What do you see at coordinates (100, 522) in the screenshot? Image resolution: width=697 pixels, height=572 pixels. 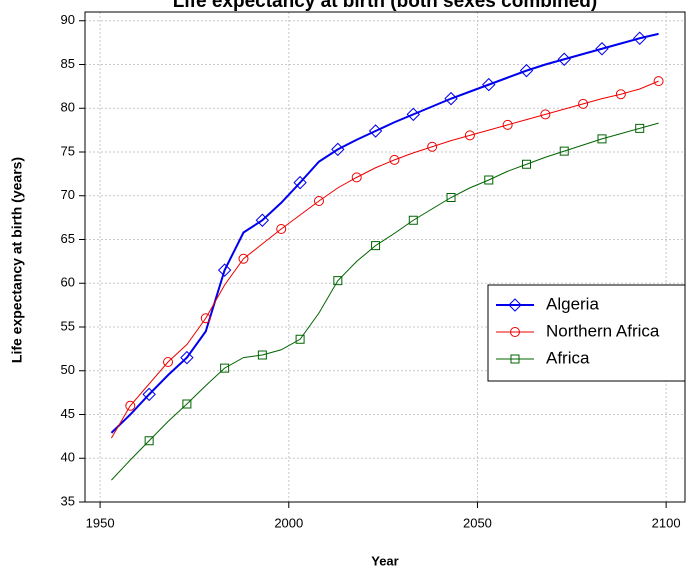 I see `x-tick-label: 1950` at bounding box center [100, 522].